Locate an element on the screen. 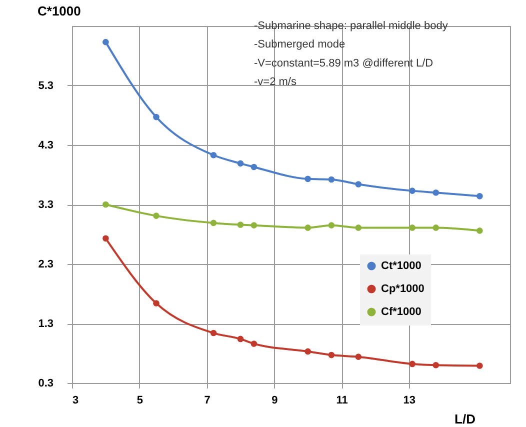 The width and height of the screenshot is (526, 427). legend-label: Cp*1000 is located at coordinates (402, 288).